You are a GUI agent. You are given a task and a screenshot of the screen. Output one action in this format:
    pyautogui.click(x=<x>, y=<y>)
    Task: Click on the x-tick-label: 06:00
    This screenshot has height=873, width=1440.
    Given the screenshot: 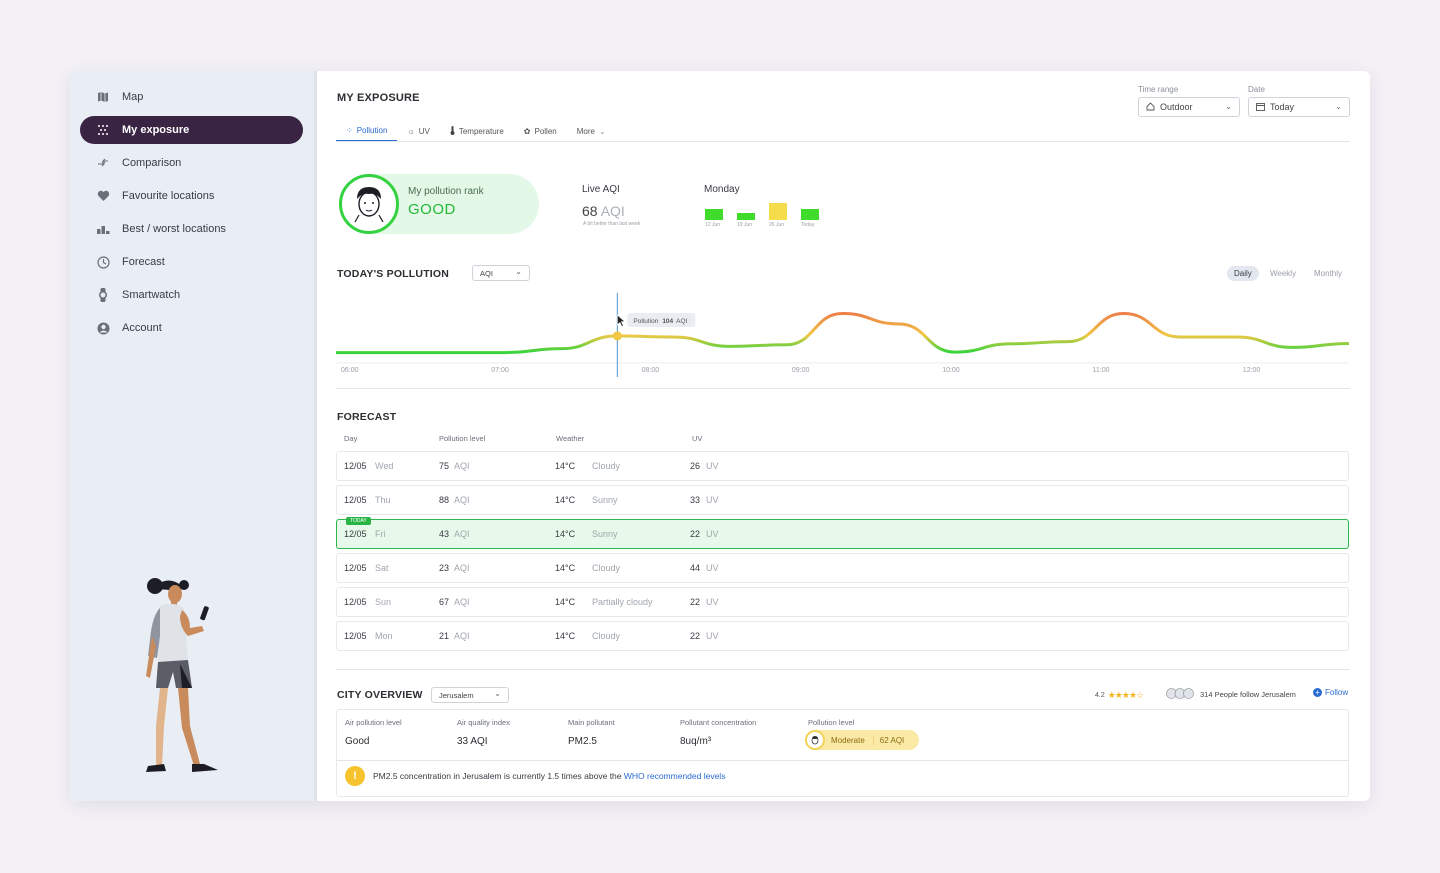 What is the action you would take?
    pyautogui.click(x=350, y=370)
    